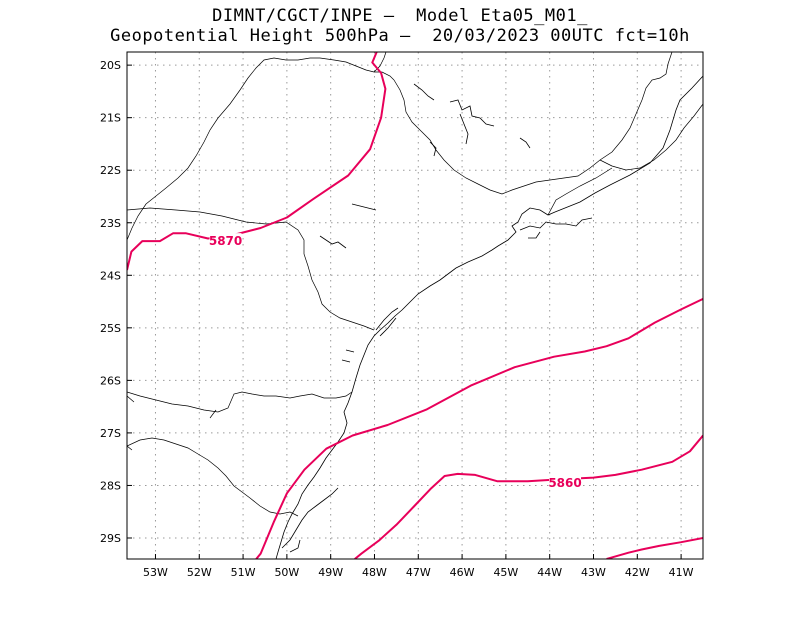  What do you see at coordinates (374, 572) in the screenshot?
I see `lon-tick-label: 48W` at bounding box center [374, 572].